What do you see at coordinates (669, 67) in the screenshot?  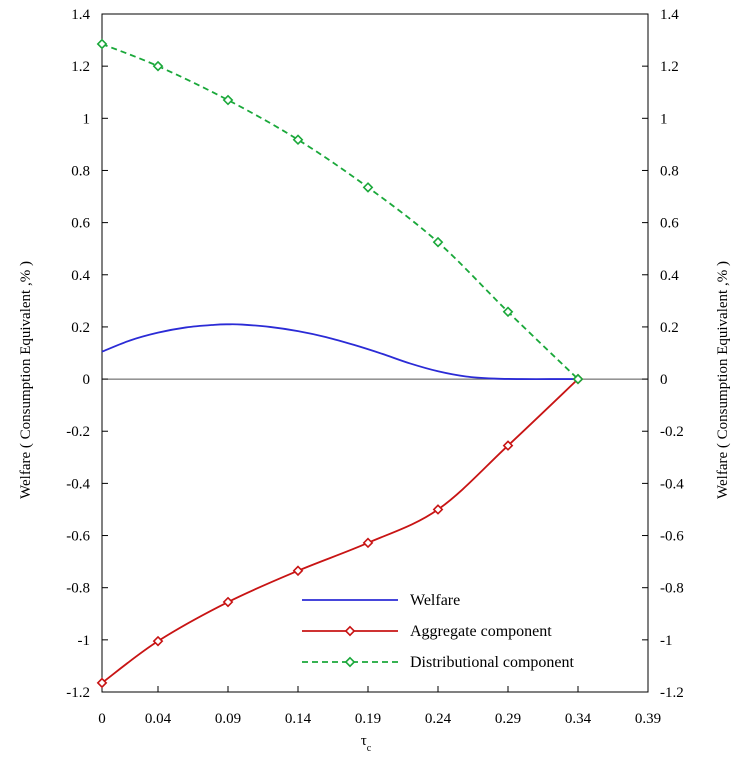 I see `y-tick-label-right: 1.2` at bounding box center [669, 67].